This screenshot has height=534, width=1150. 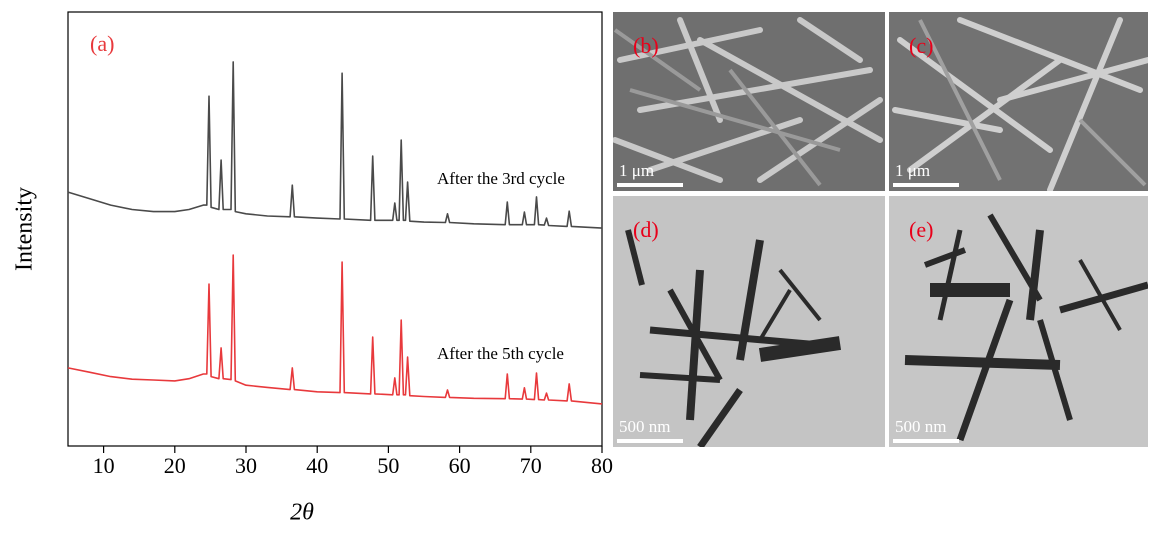 What do you see at coordinates (175, 465) in the screenshot?
I see `x-tick-label: 20` at bounding box center [175, 465].